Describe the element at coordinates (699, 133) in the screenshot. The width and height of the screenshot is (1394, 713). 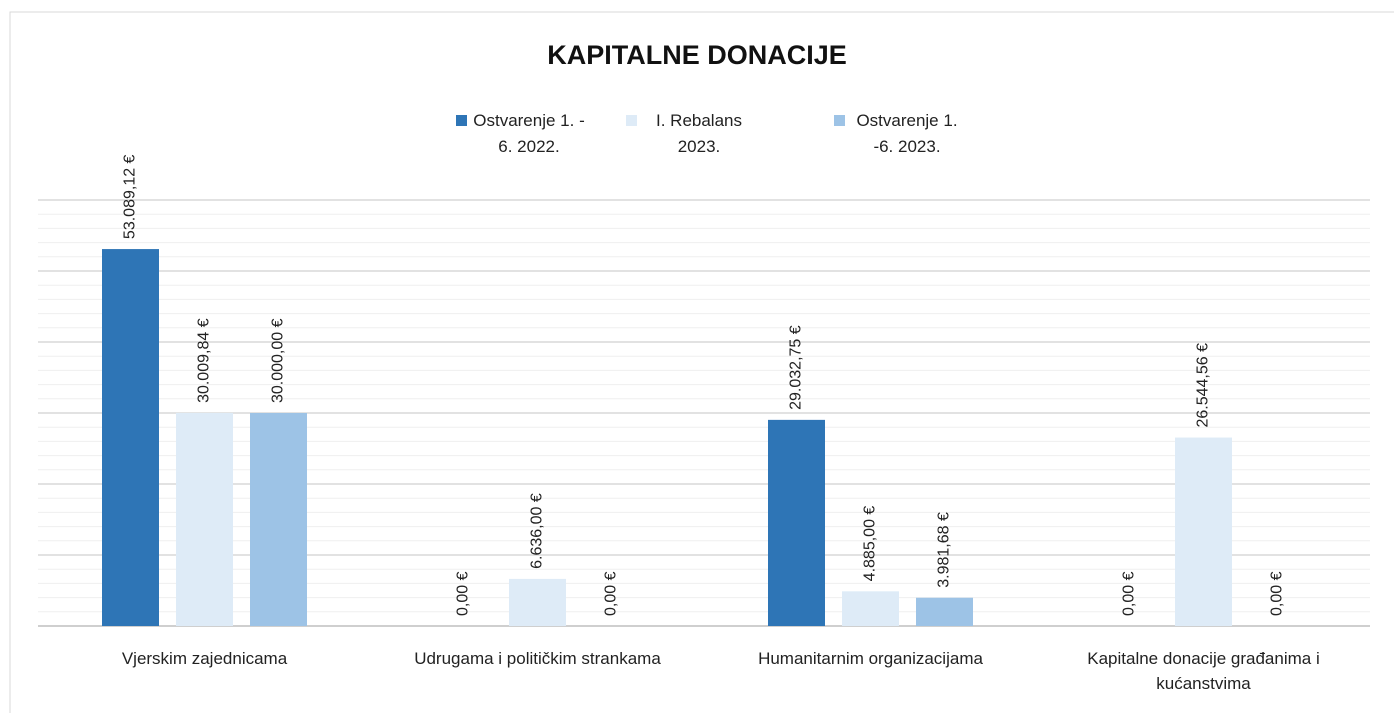
I see `legend-label: I. Rebalans 2023.` at that location.